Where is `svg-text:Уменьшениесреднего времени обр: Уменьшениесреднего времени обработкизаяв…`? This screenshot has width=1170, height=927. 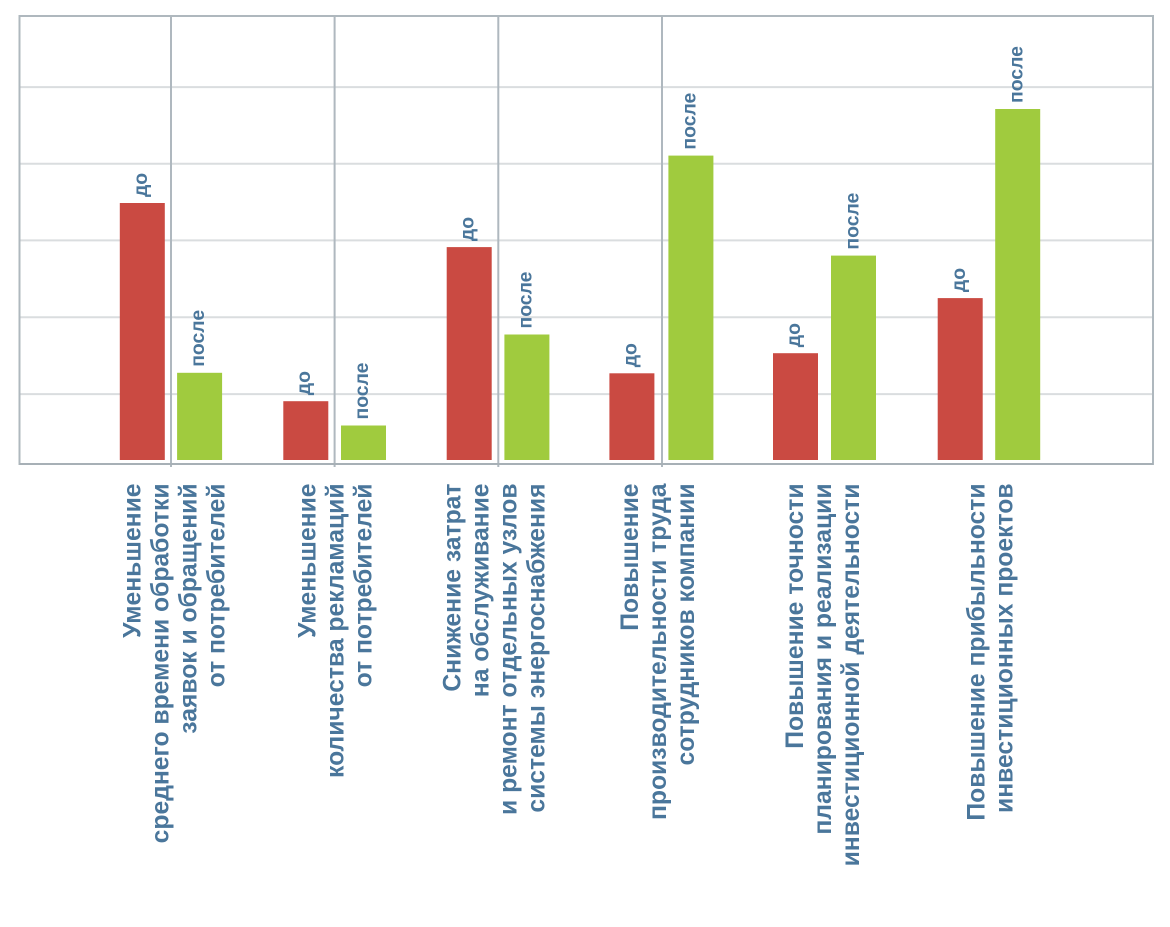
svg-text:Уменьшениесреднего времени обр: Уменьшениесреднего времени обработкизаяв… is located at coordinates (175, 664).